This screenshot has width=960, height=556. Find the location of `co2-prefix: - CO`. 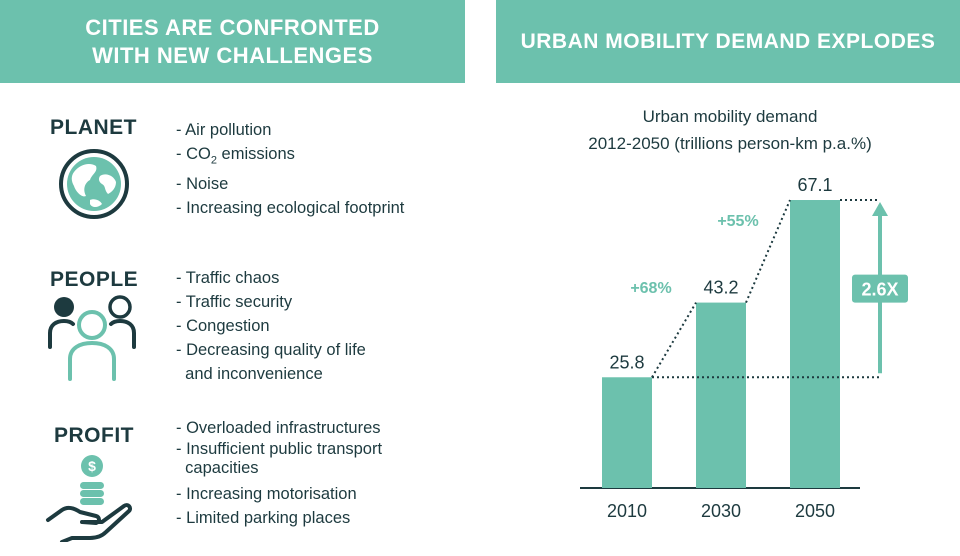

co2-prefix: - CO is located at coordinates (193, 154).